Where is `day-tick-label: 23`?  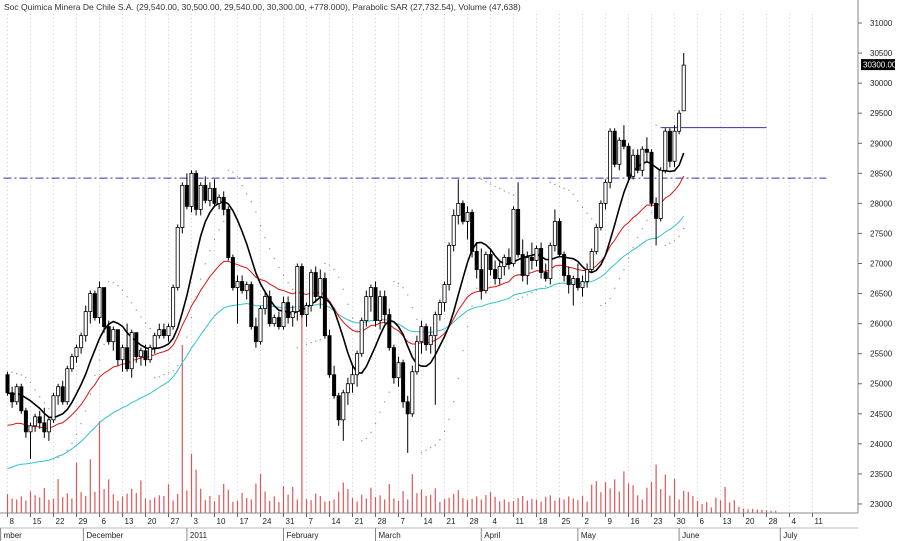
day-tick-label: 23 is located at coordinates (658, 521).